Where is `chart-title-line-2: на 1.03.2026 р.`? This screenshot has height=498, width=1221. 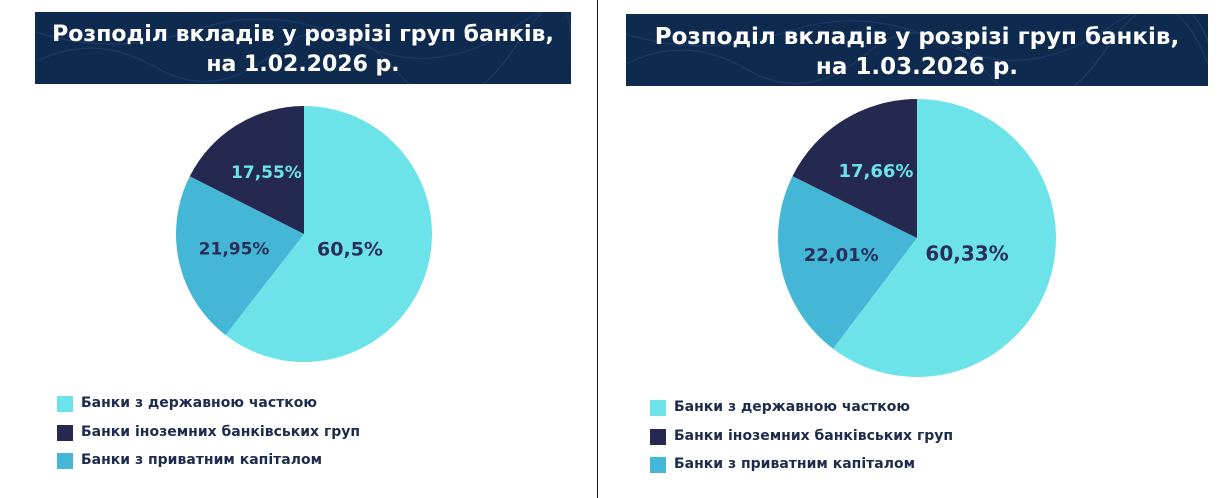
chart-title-line-2: на 1.03.2026 р. is located at coordinates (917, 67).